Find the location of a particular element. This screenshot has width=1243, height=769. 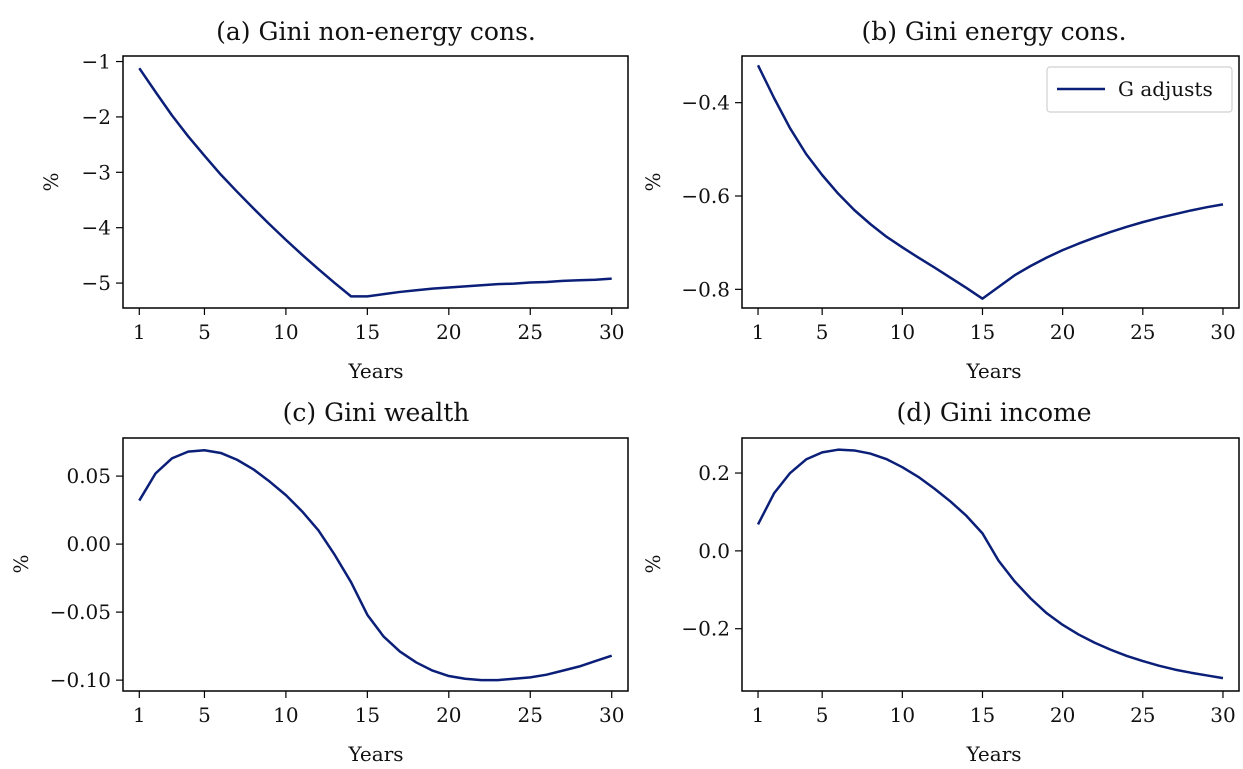

panel-b-frame is located at coordinates (990, 182).